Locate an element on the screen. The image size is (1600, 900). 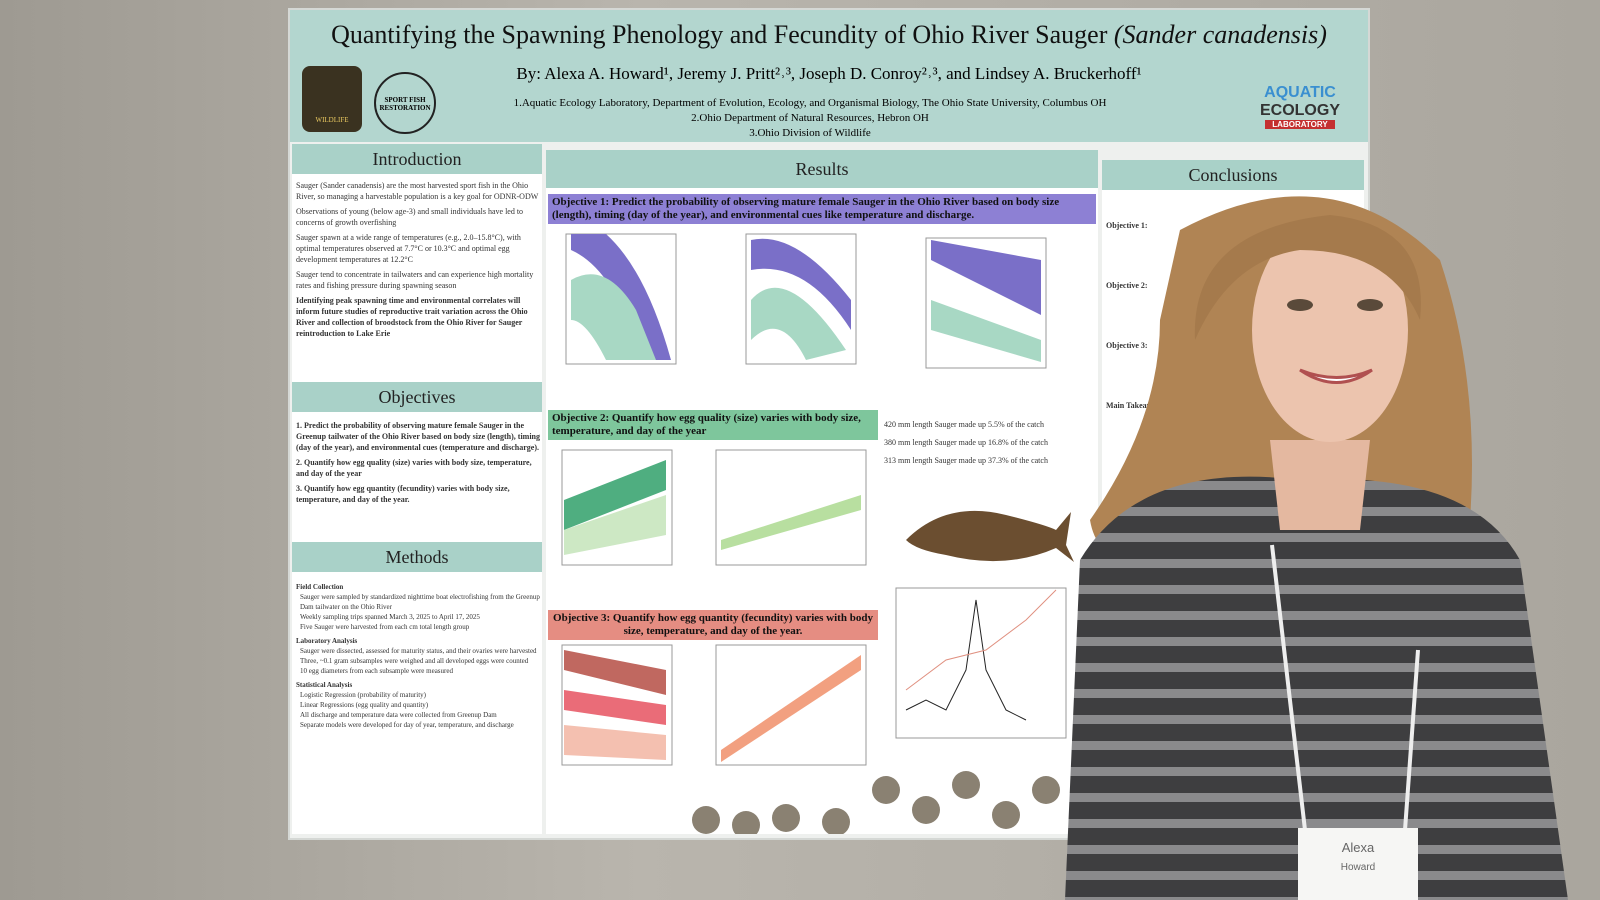
affiliation: 3.Ohio Division of Wildlife is located at coordinates (810, 133).